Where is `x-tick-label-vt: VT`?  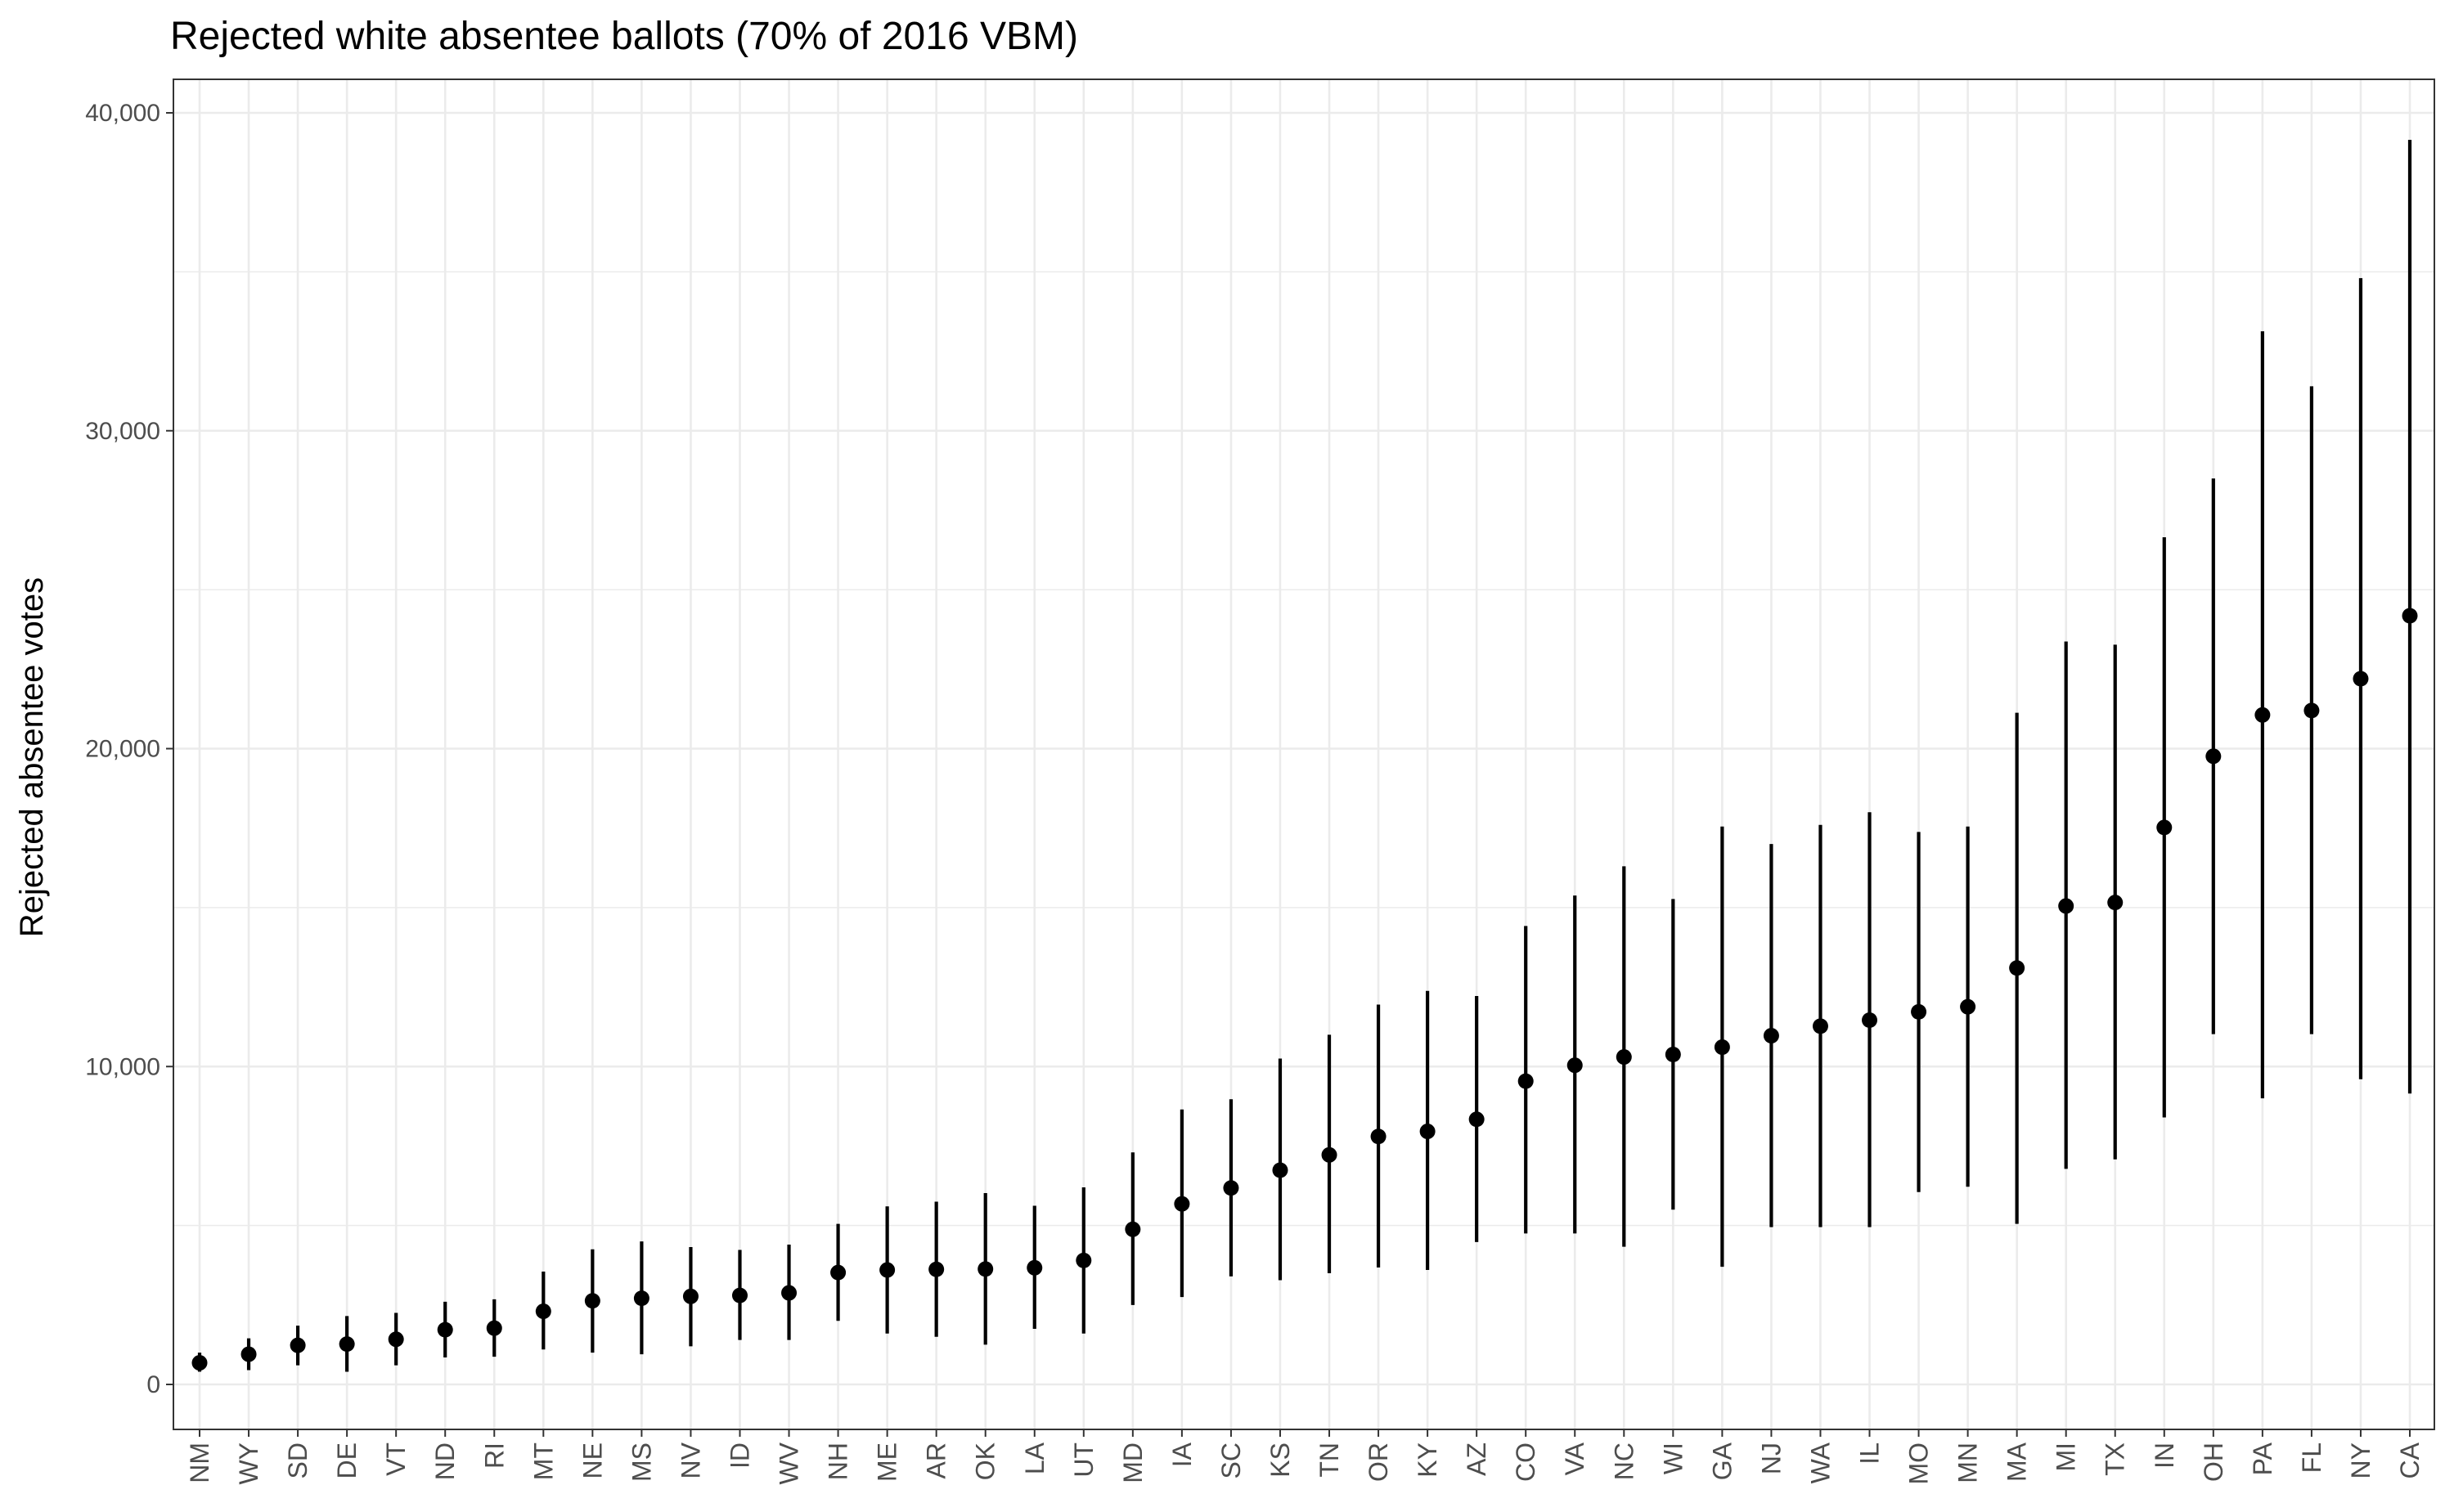 x-tick-label-vt: VT is located at coordinates (396, 1459).